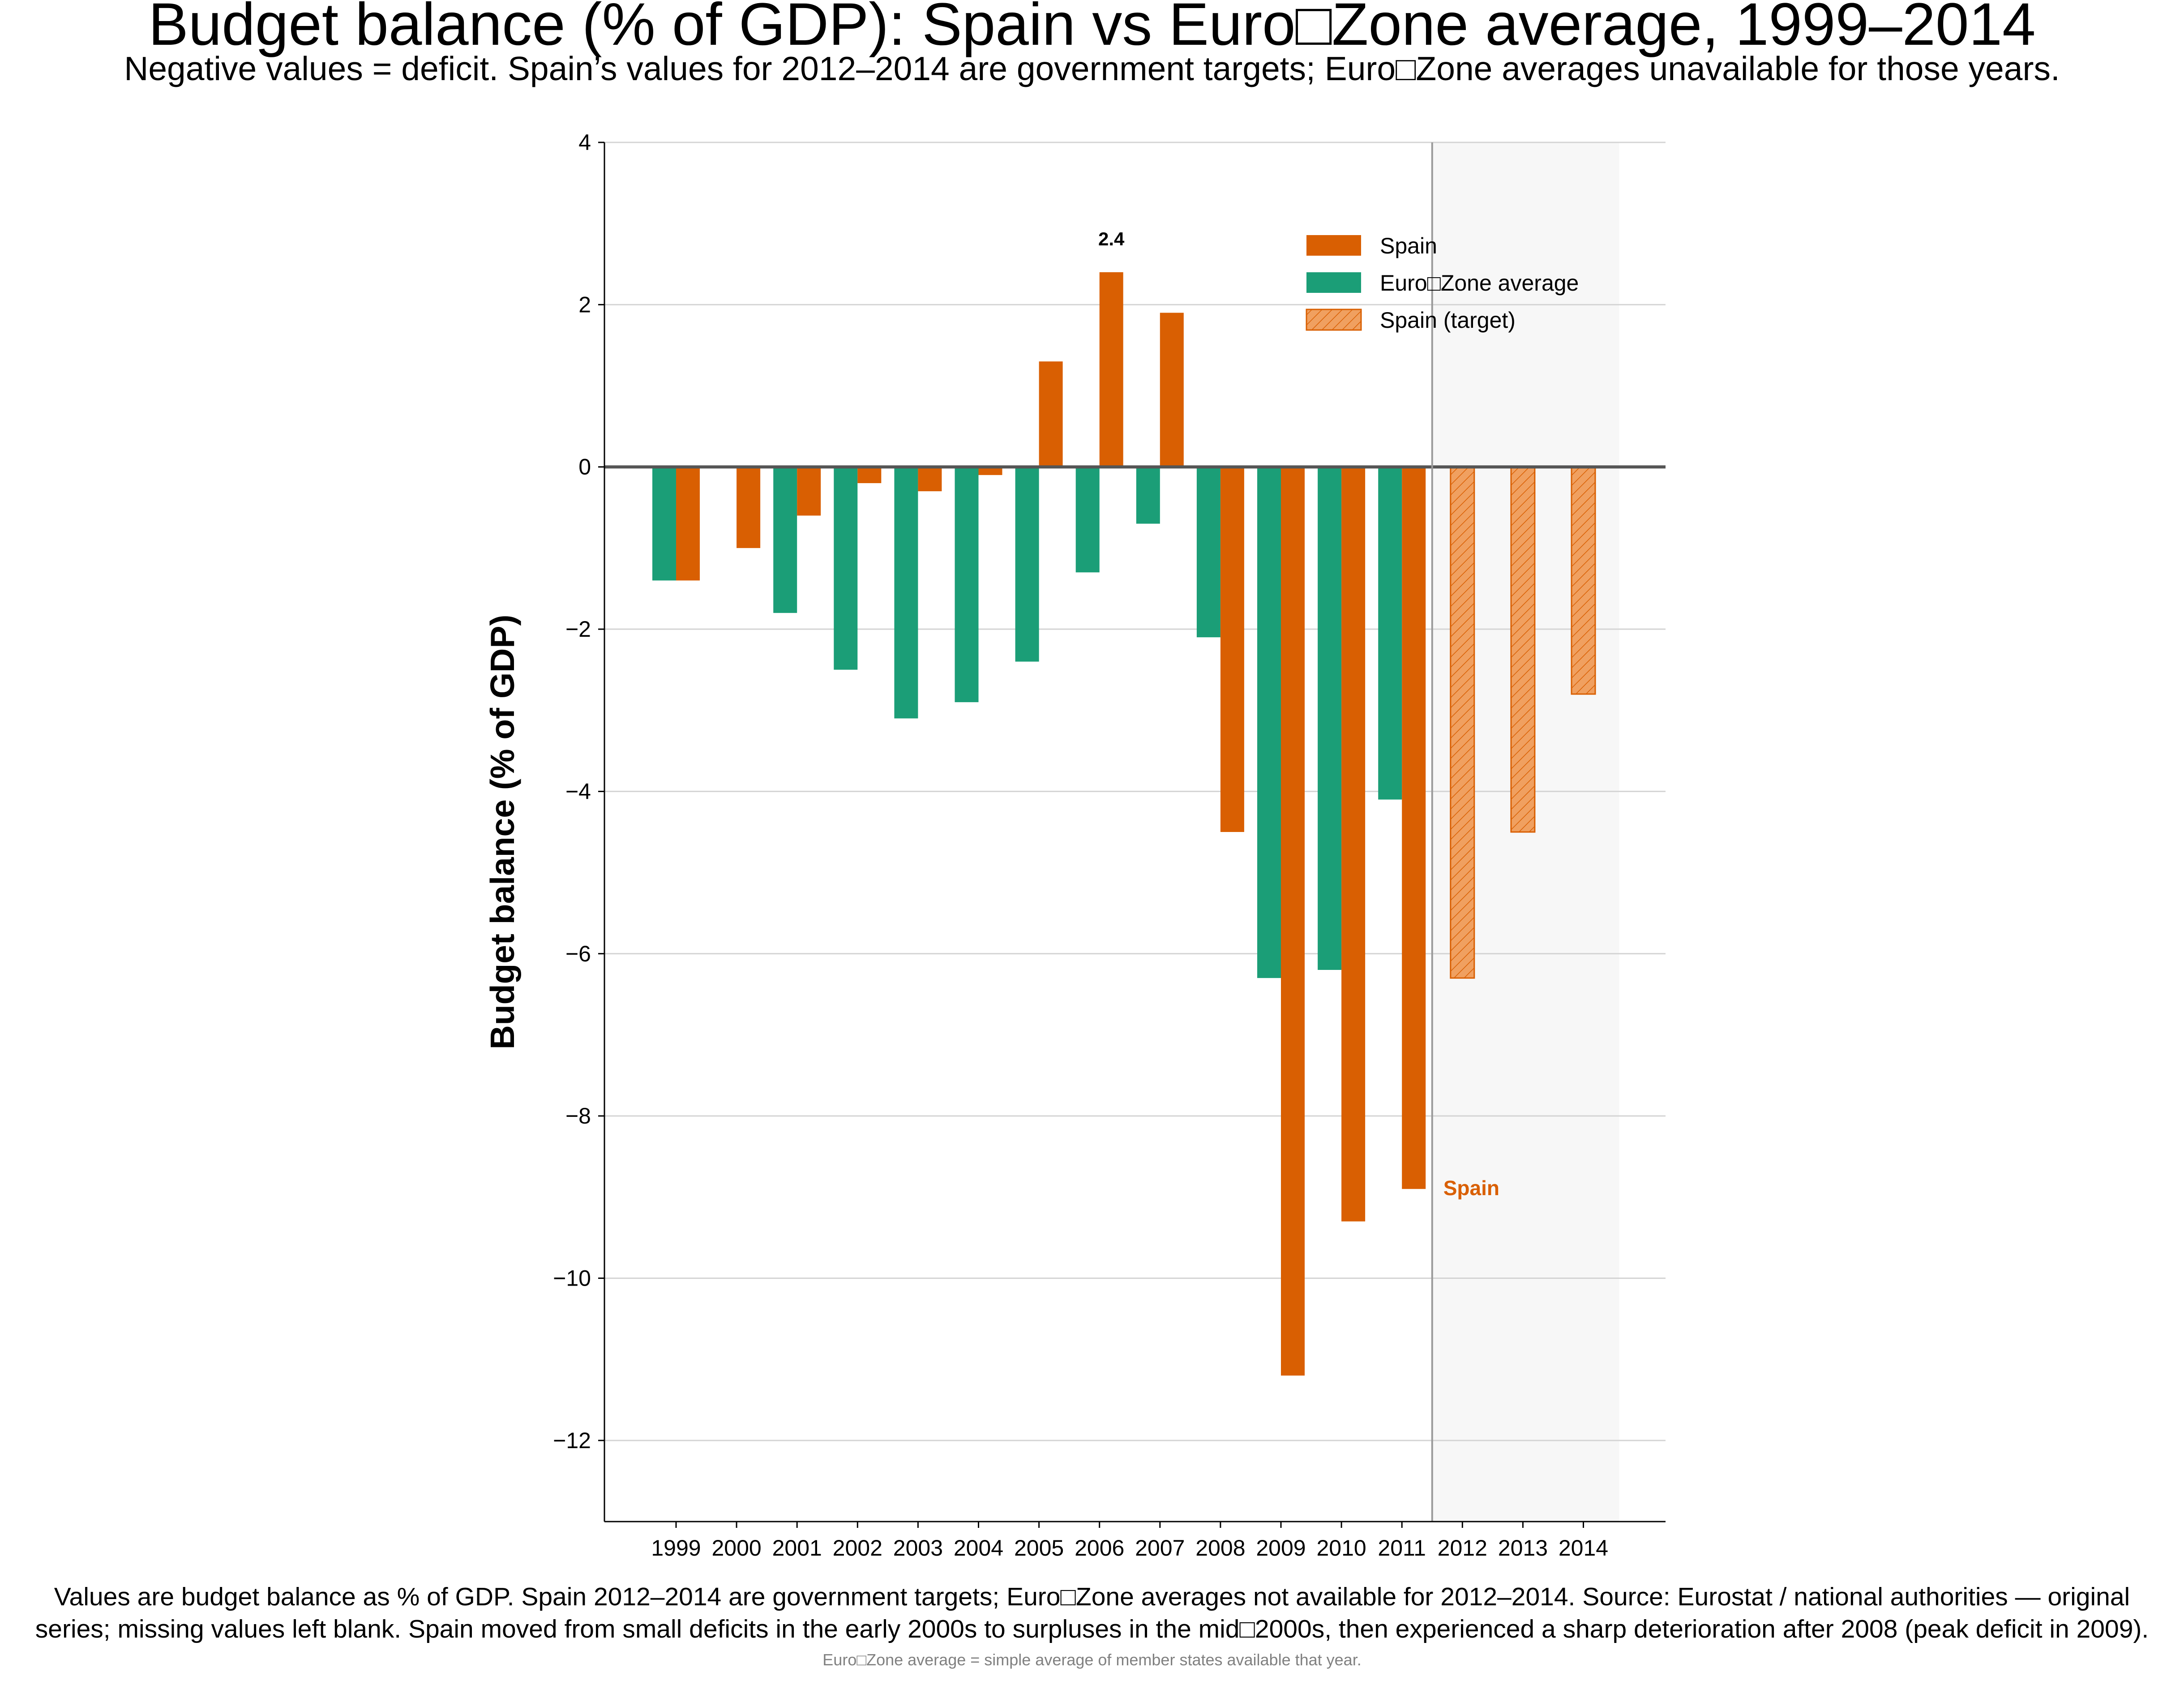 This screenshot has height=1681, width=2184. I want to click on bar-eurozone-2007, so click(1148, 495).